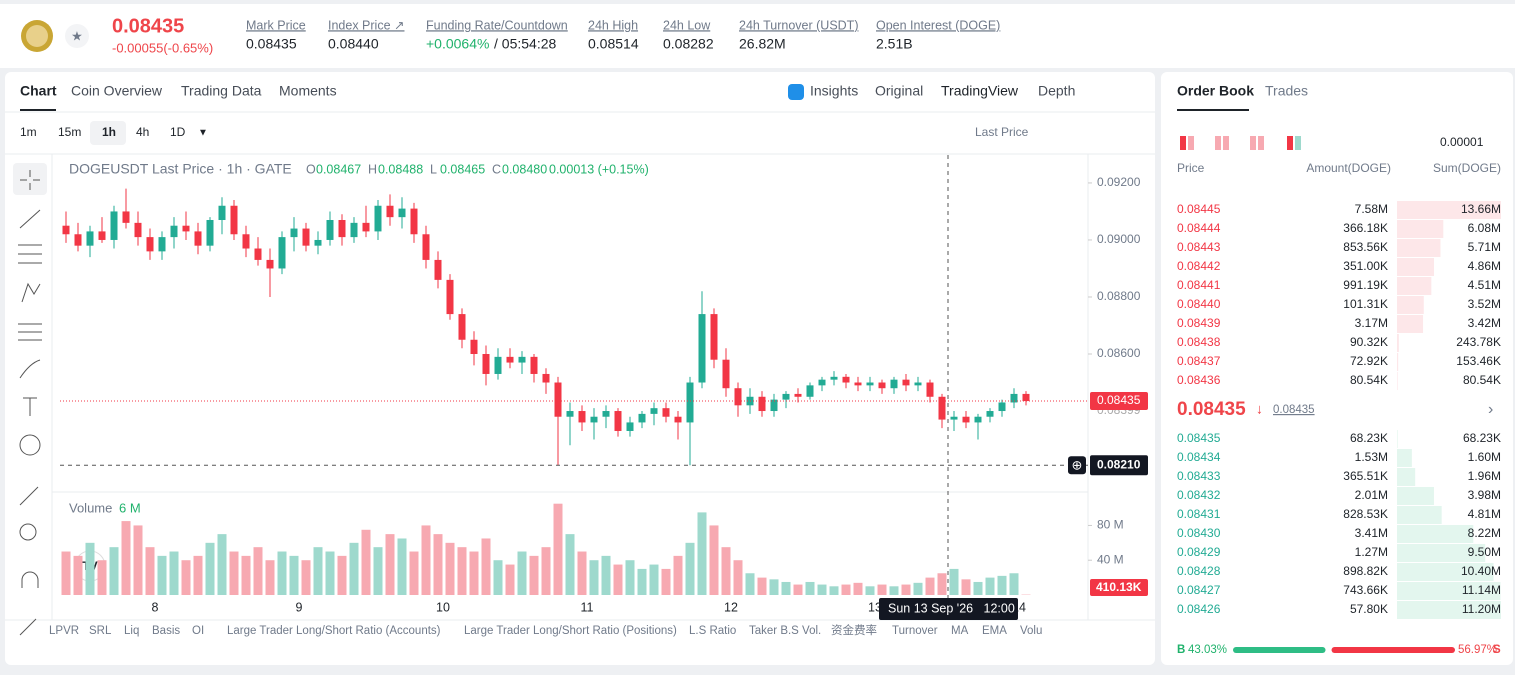  Describe the element at coordinates (131, 631) in the screenshot. I see `indicator: Liq` at that location.